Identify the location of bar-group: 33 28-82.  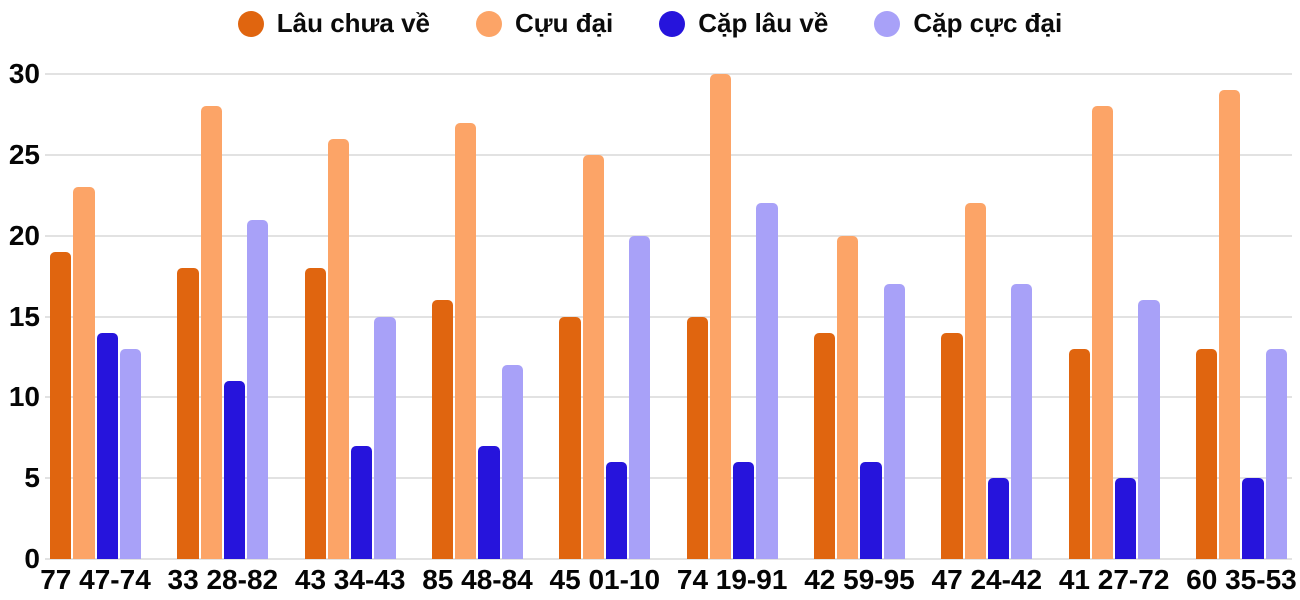
(223, 334).